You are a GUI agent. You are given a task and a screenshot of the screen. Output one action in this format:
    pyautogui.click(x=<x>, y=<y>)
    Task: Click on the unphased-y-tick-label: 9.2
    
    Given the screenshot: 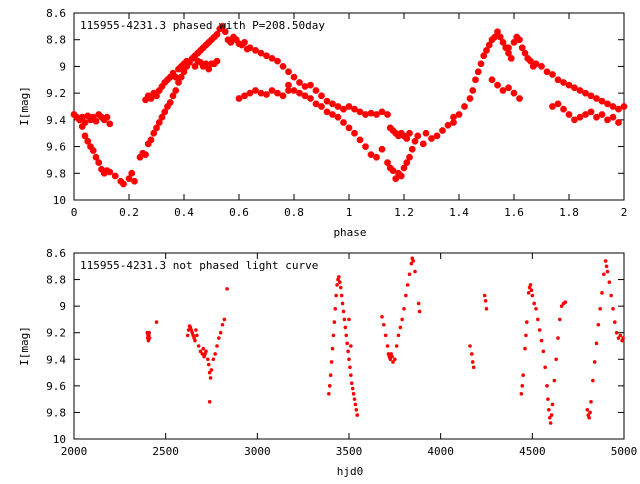 What is the action you would take?
    pyautogui.click(x=56, y=333)
    